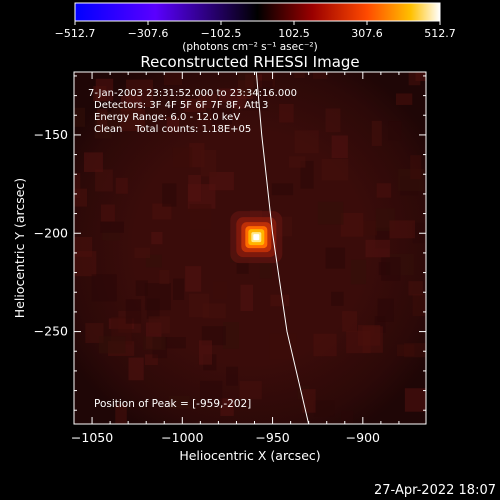 This screenshot has width=500, height=500. I want to click on colorbar-units: (photons cm⁻² s⁻¹ asec⁻²), so click(249, 47).